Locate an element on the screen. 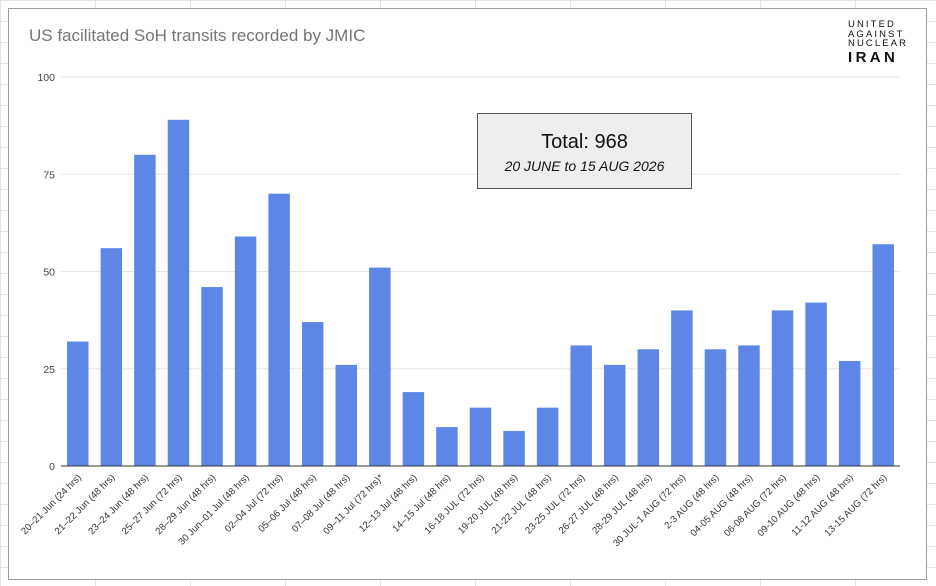 This screenshot has height=586, width=936. x-tick-label: 23-25 JUL (72 hrs) is located at coordinates (555, 504).